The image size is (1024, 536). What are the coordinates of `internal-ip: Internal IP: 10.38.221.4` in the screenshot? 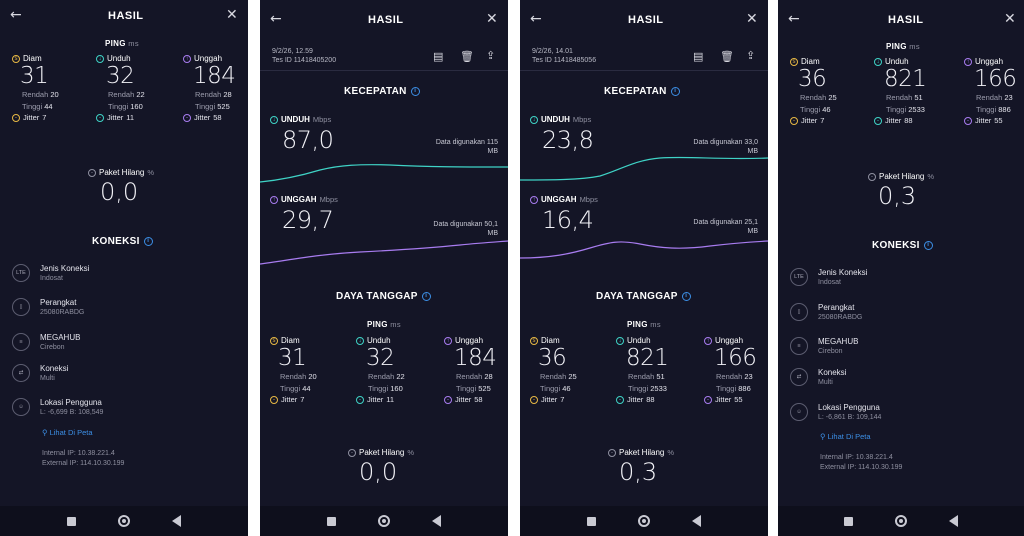 It's located at (856, 457).